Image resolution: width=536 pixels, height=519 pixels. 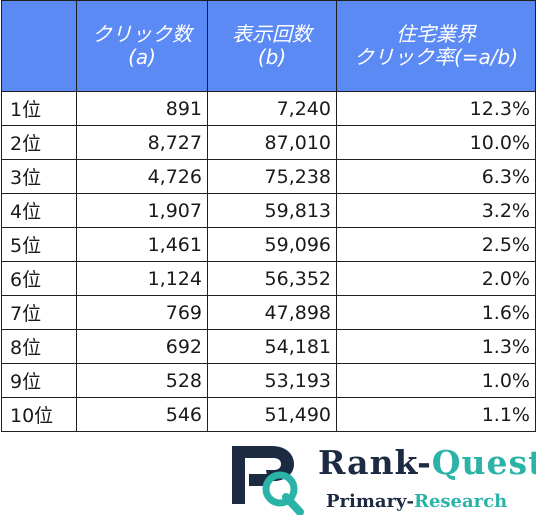 I want to click on header-clicks: クリック数 (a), so click(x=142, y=46).